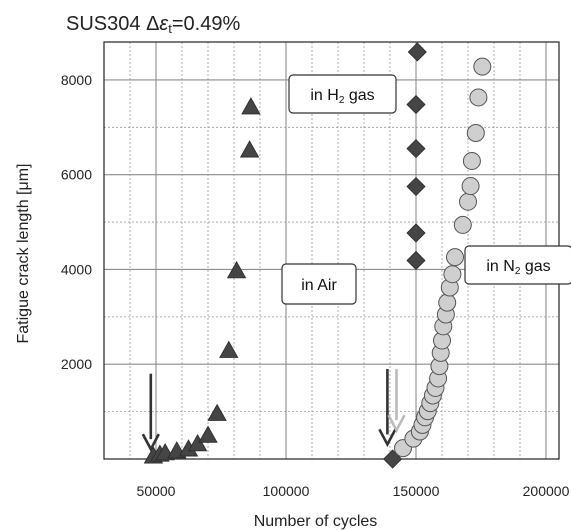 This screenshot has height=530, width=571. I want to click on chart-title: SUS304 Δεt=0.49%, so click(153, 24).